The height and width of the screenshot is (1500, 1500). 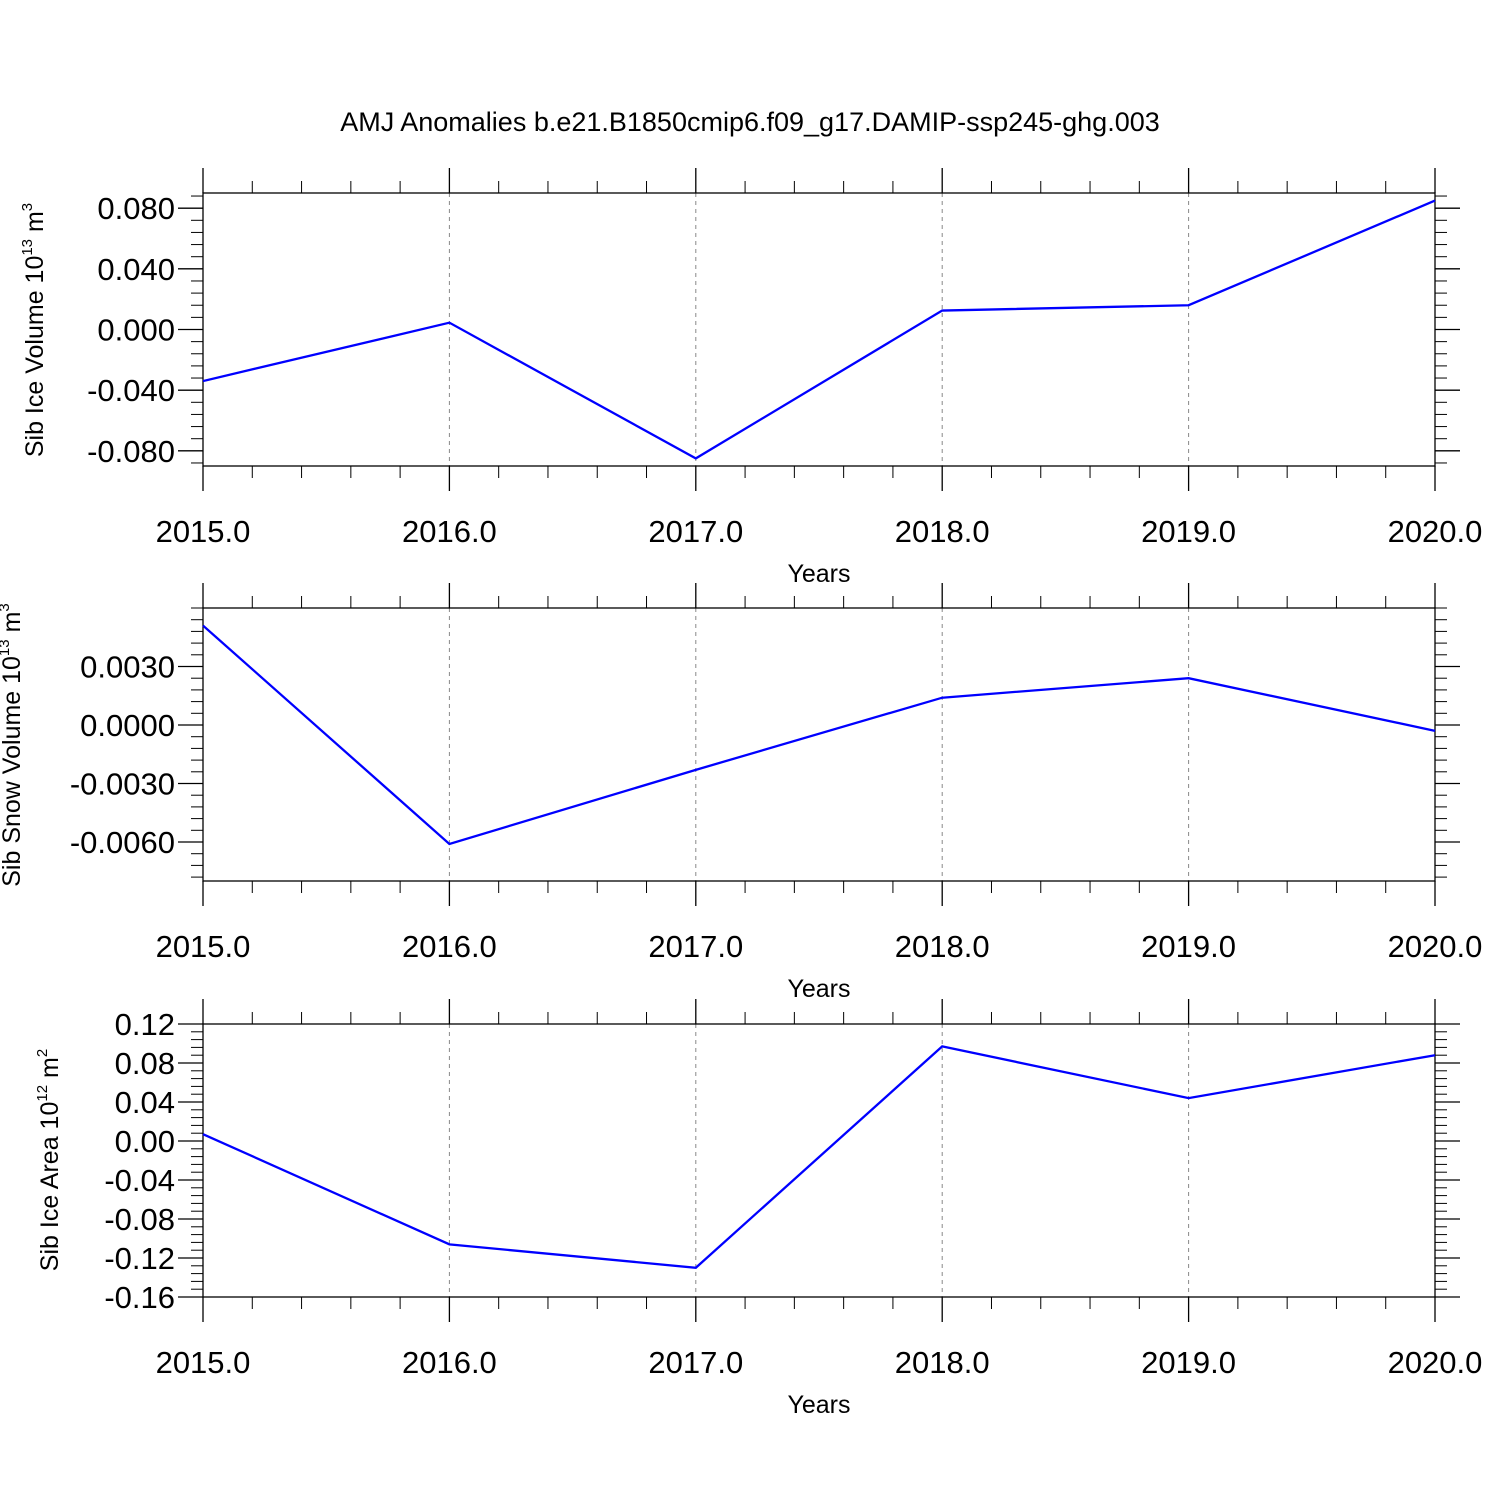 What do you see at coordinates (122, 784) in the screenshot?
I see `y-tick-label: -0.0030` at bounding box center [122, 784].